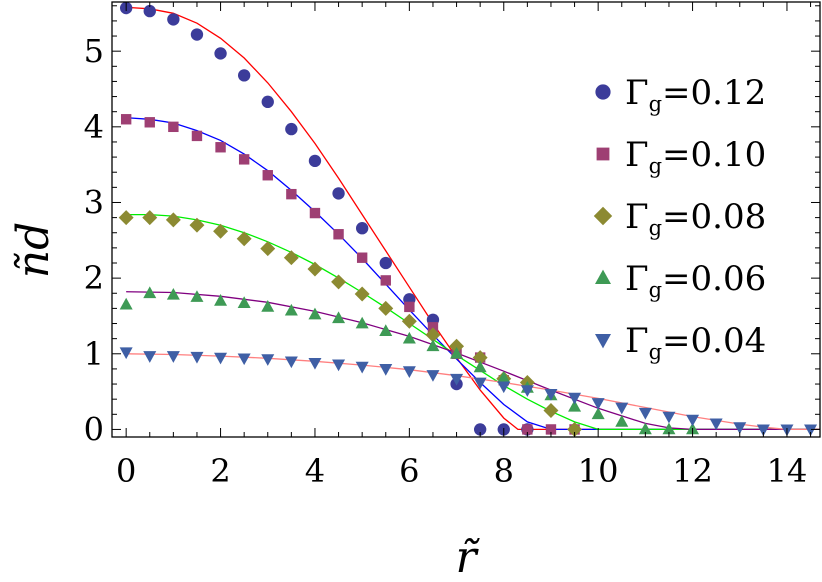 This screenshot has height=582, width=822. Describe the element at coordinates (220, 471) in the screenshot. I see `x-tick-label: 2` at that location.